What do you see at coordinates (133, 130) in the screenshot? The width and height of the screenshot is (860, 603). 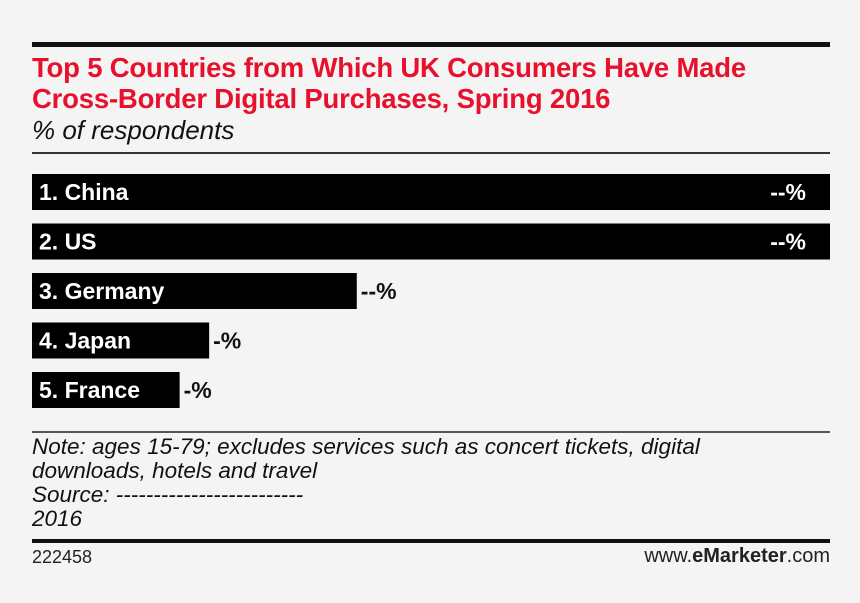 I see `chart-subtitle: % of respondents` at bounding box center [133, 130].